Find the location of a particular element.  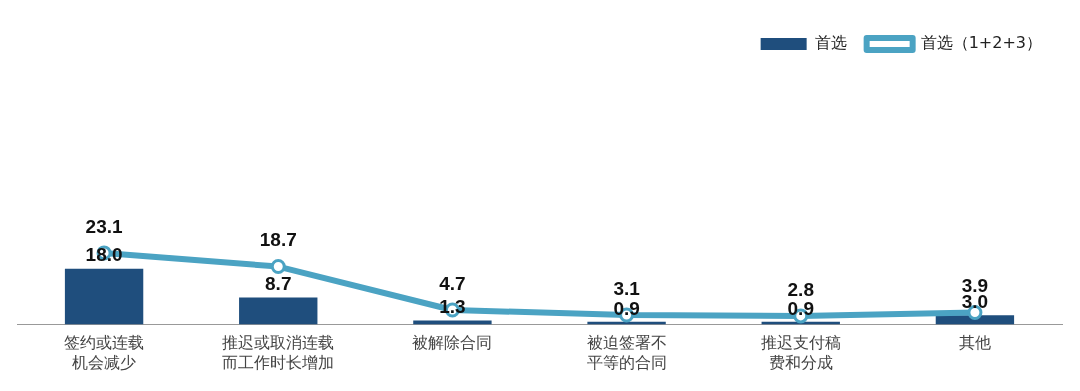

x-tick-label: 推迟或取消连载而工作时长增加 is located at coordinates (278, 352).